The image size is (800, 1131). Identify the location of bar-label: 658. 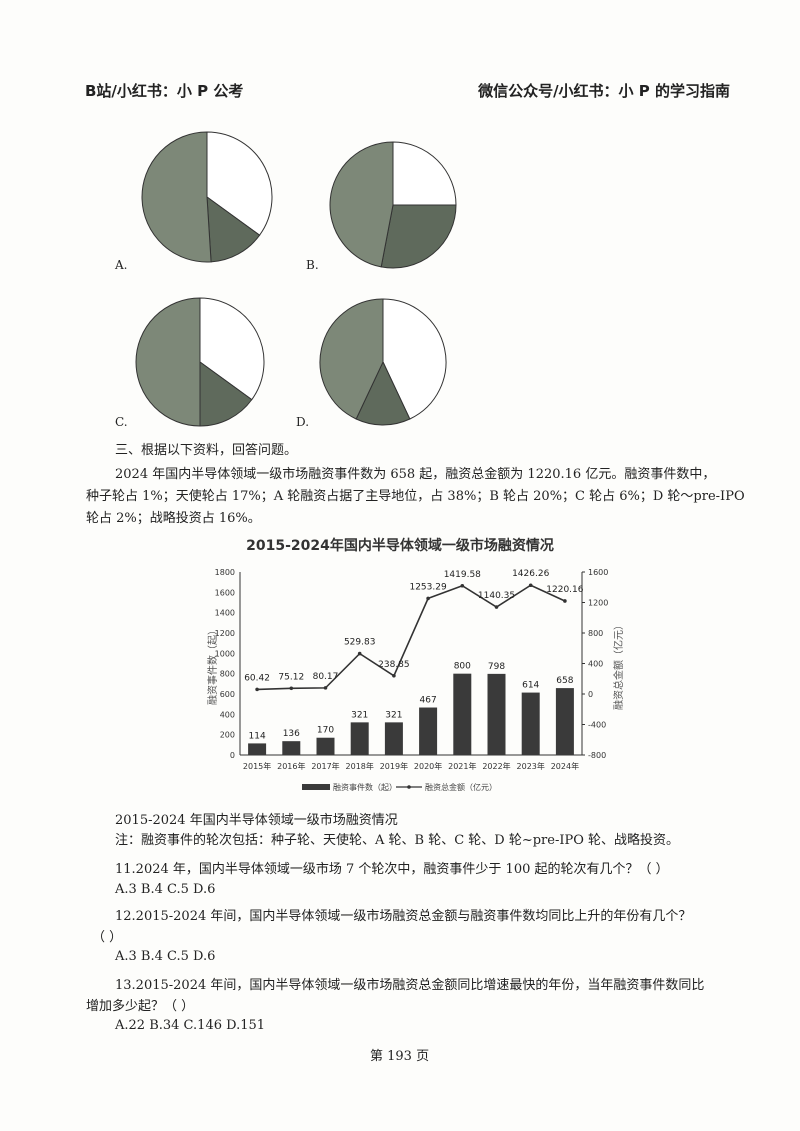
(564, 681).